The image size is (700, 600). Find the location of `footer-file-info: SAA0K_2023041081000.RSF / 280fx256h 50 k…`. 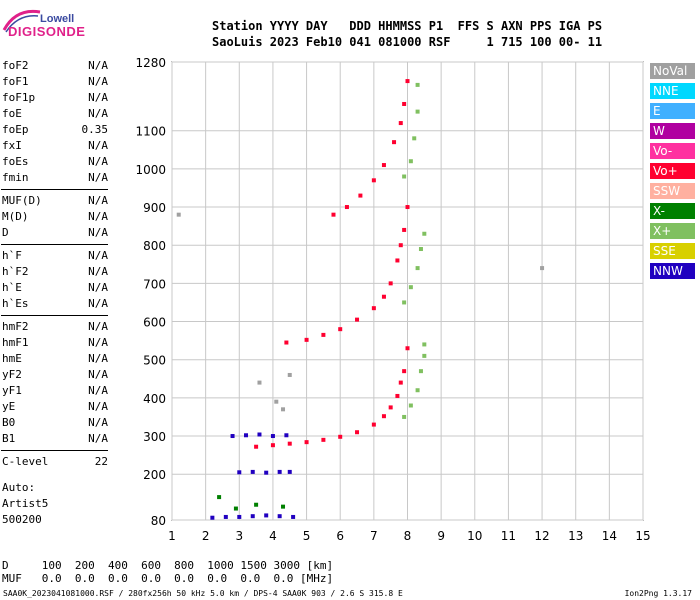

footer-file-info: SAA0K_2023041081000.RSF / 280fx256h 50 k… is located at coordinates (203, 593).